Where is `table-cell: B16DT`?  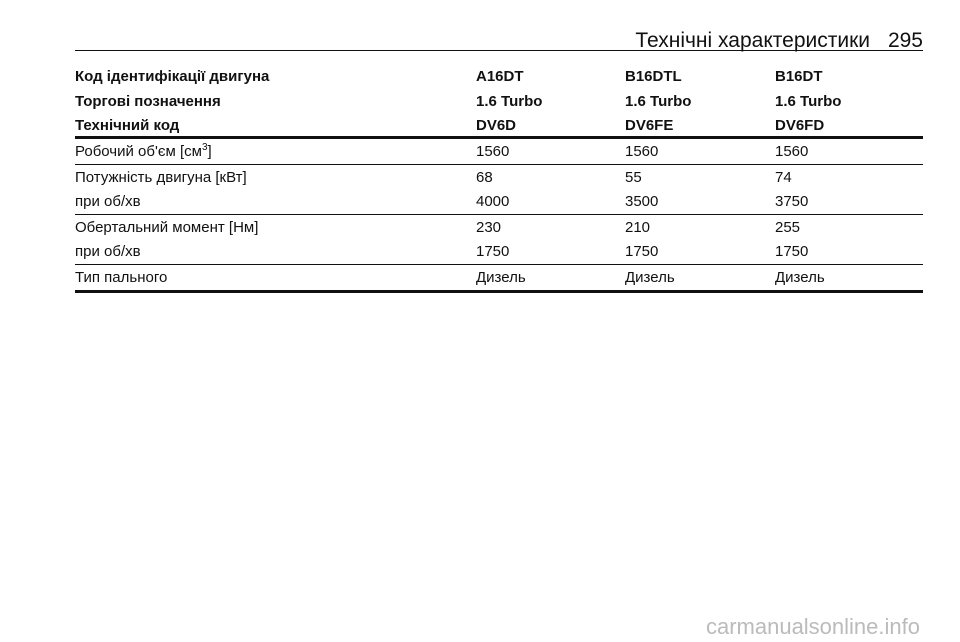
table-cell: B16DT is located at coordinates (799, 76).